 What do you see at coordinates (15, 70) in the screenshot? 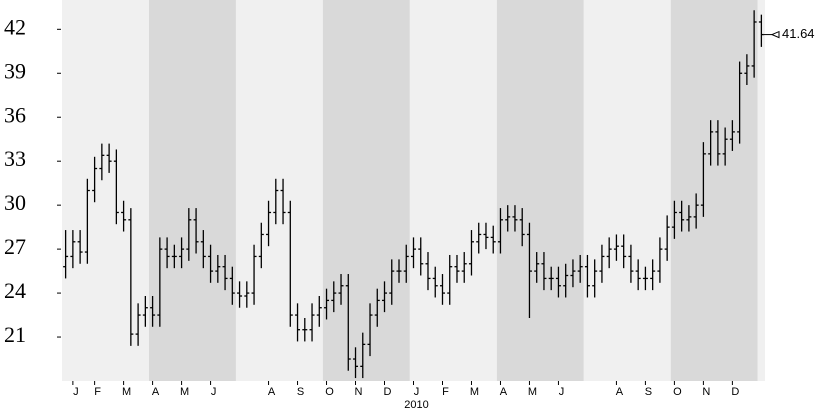
I see `y-tick-label: 39` at bounding box center [15, 70].